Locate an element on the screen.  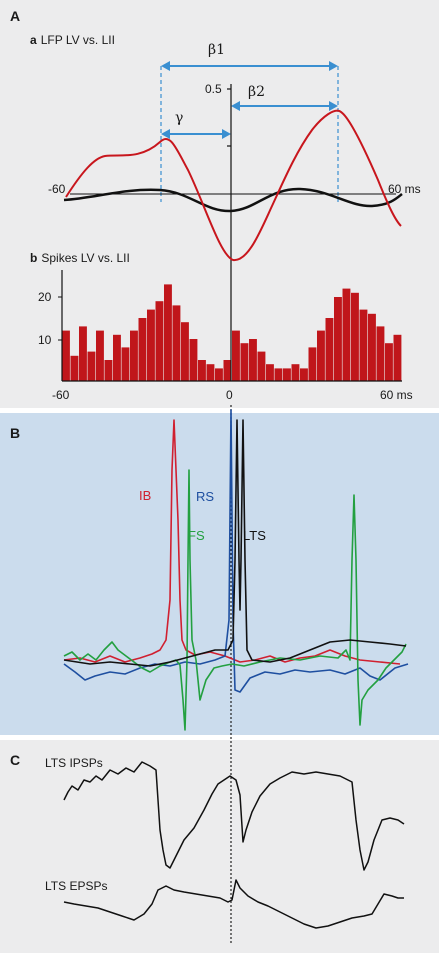
lfp-axis-left-label: -60 is located at coordinates (57, 189).